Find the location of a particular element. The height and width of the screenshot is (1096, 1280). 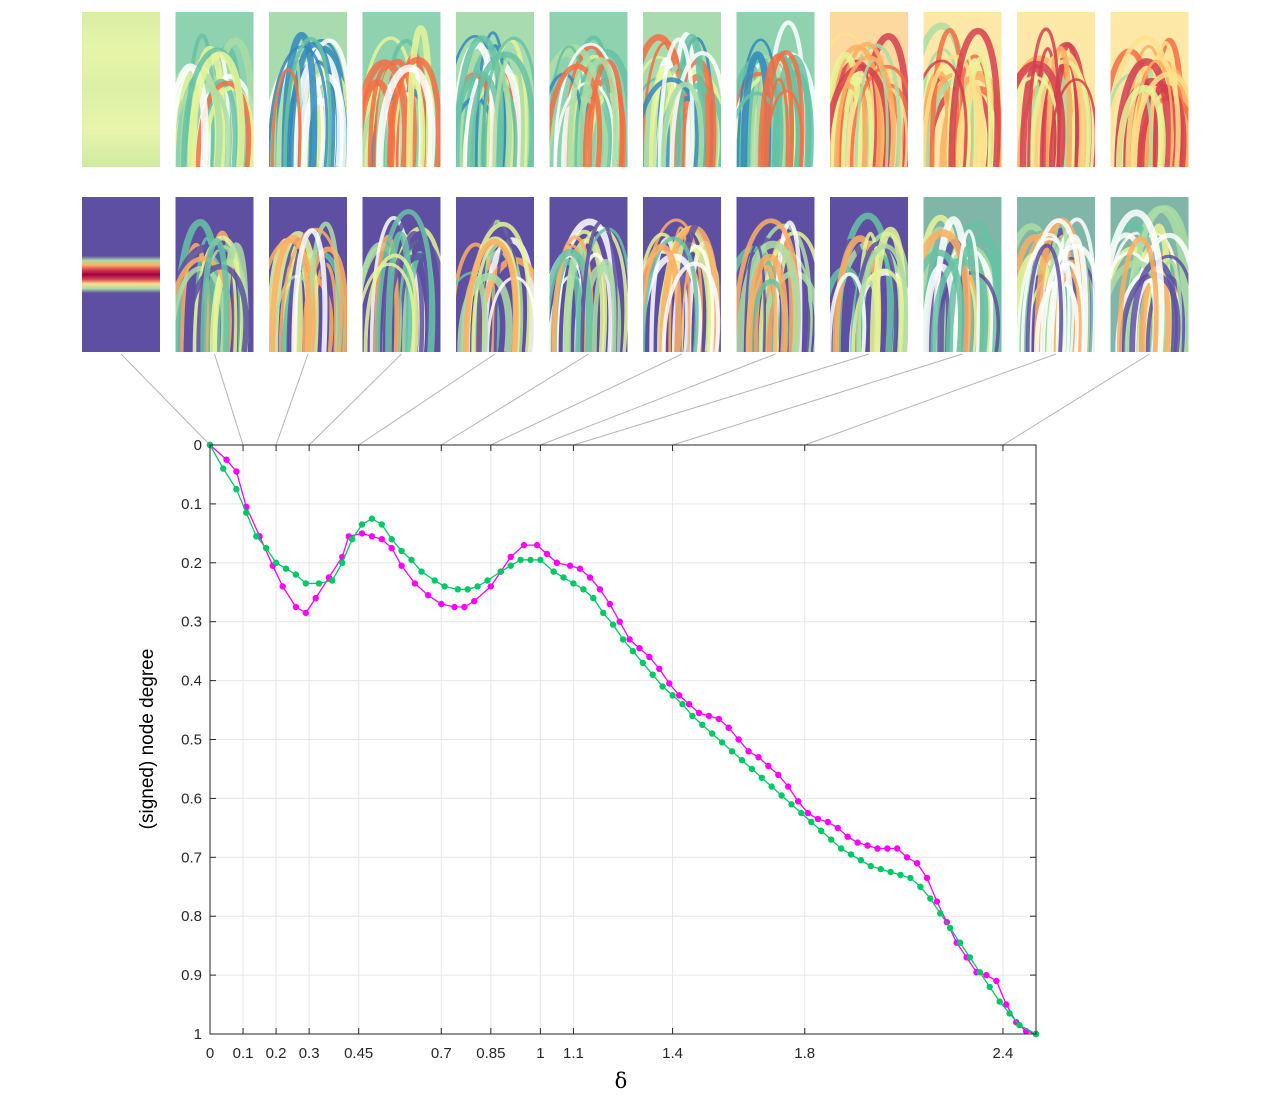

y-tick-label: 0.3 is located at coordinates (191, 622).